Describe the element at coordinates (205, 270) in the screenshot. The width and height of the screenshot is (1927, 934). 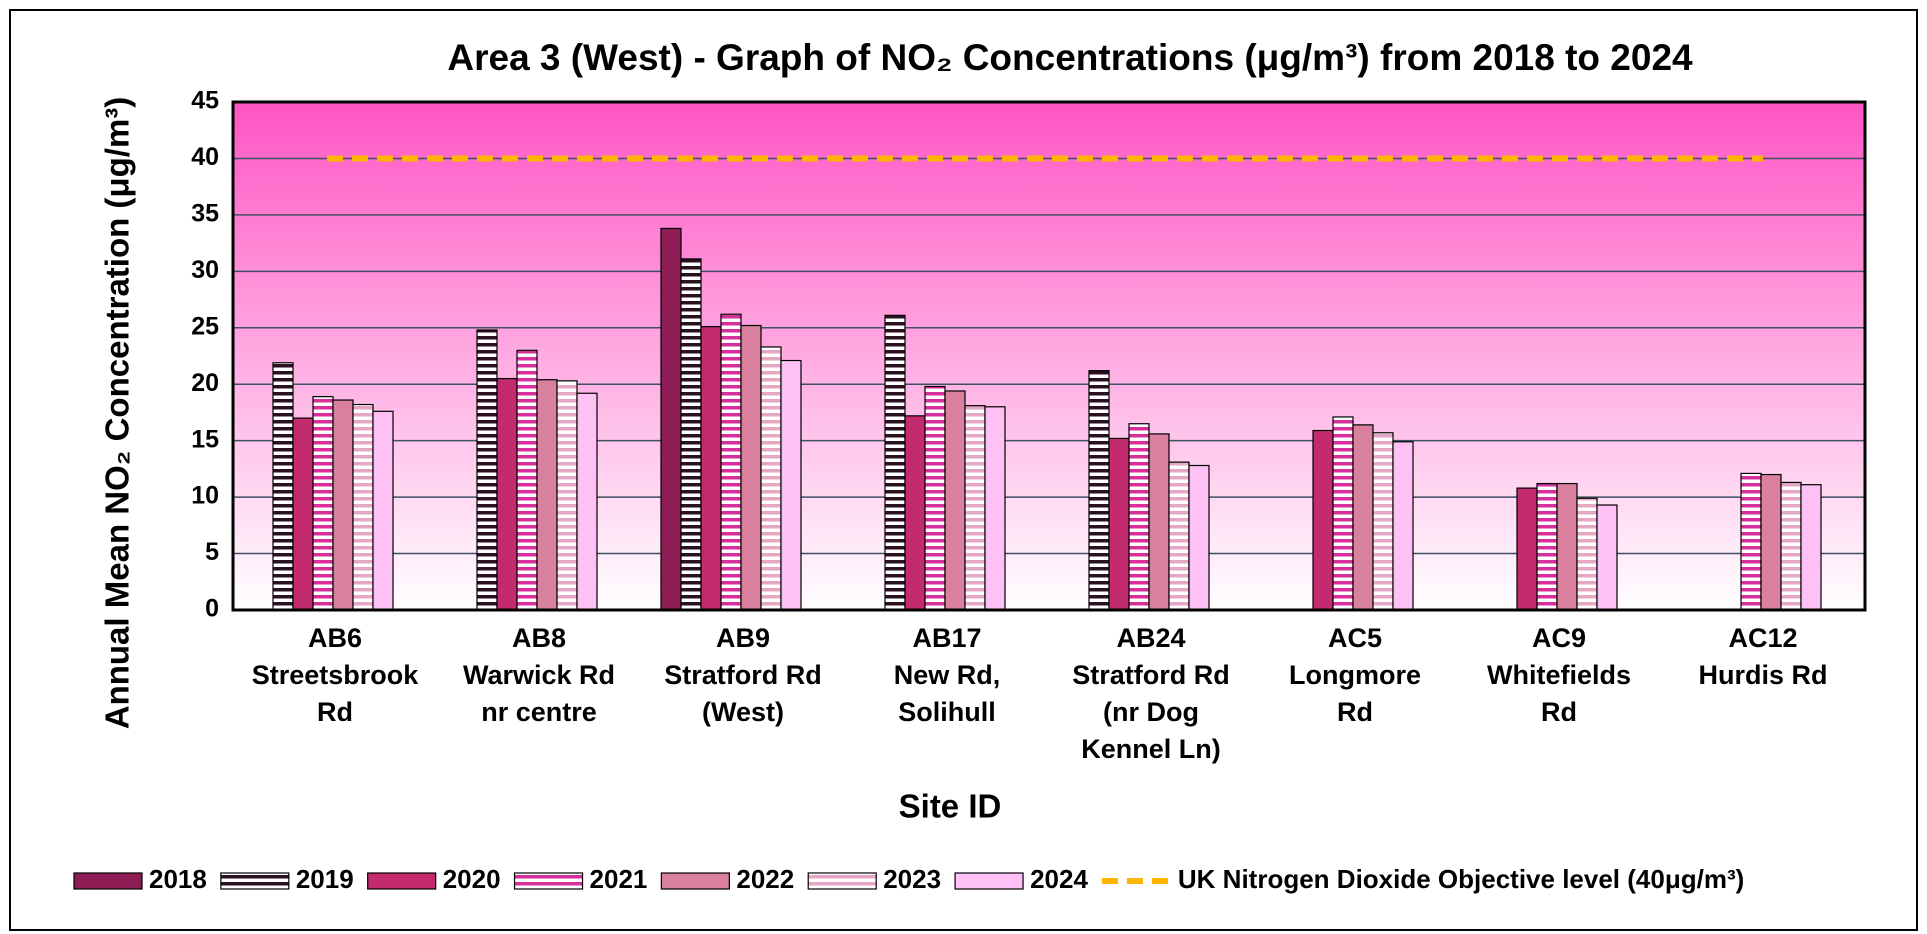
I see `y-tick-label: 30` at that location.